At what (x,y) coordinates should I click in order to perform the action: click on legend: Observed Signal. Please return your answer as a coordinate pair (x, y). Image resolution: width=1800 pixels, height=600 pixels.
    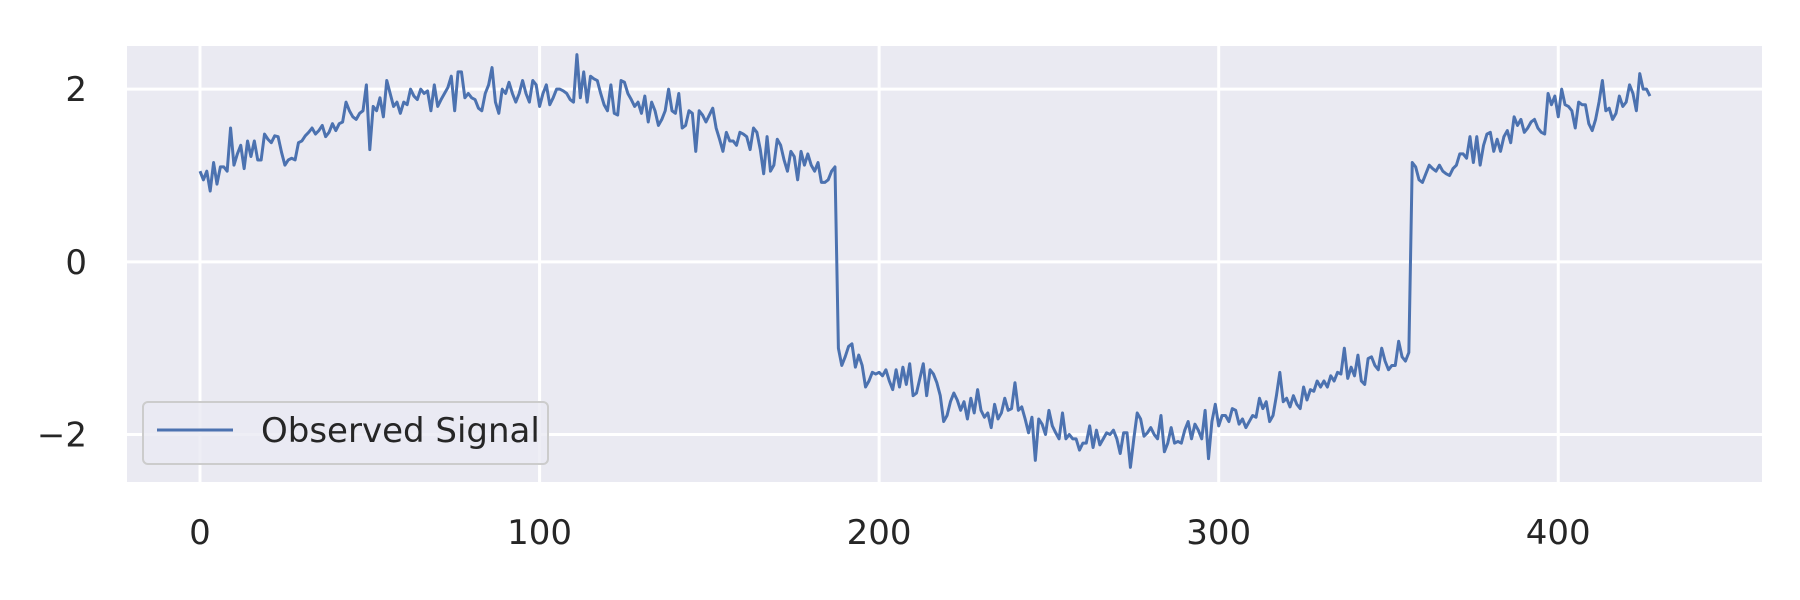
    Looking at the image, I should click on (345, 433).